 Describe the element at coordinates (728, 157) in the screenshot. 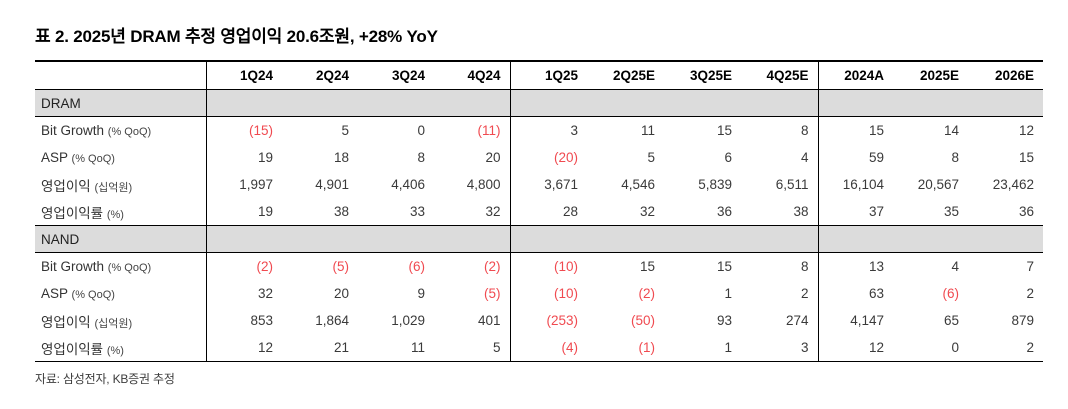

I see `value-cell: 6` at that location.